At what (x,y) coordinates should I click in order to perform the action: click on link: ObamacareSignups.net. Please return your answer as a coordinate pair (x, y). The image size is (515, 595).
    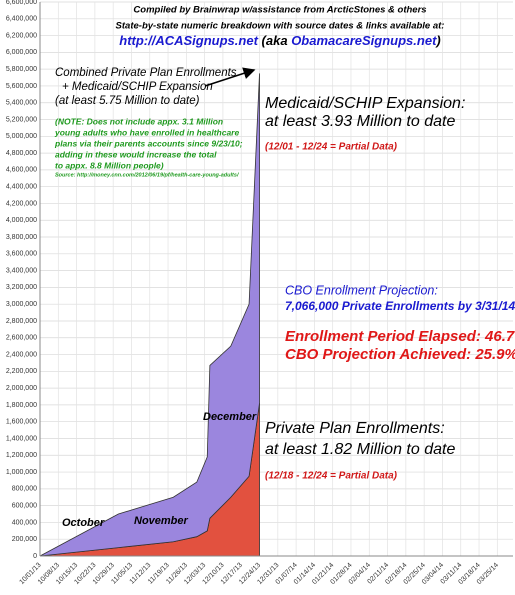
    Looking at the image, I should click on (364, 40).